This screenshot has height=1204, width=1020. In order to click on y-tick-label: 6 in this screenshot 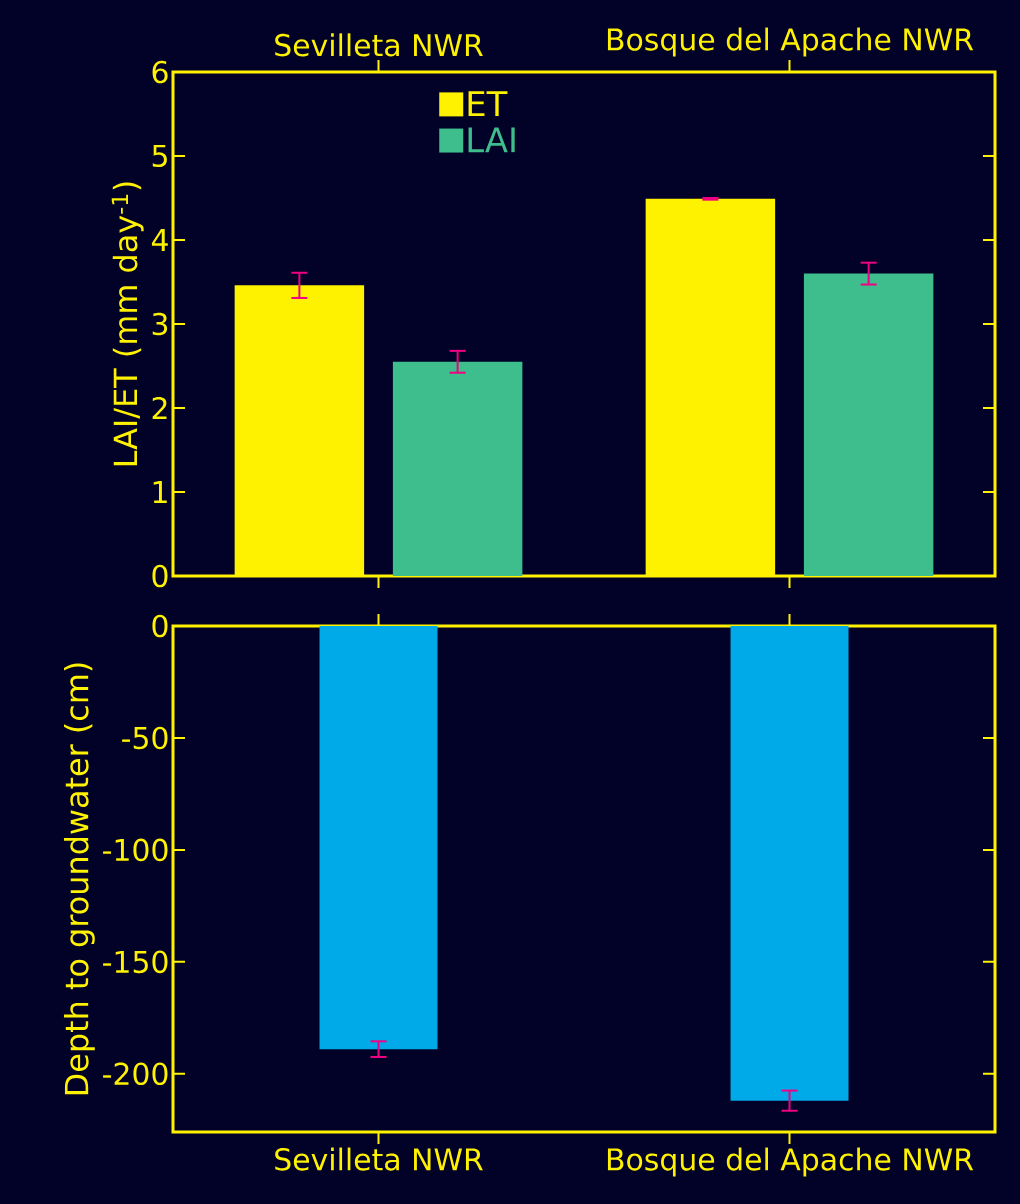, I will do `click(160, 72)`.